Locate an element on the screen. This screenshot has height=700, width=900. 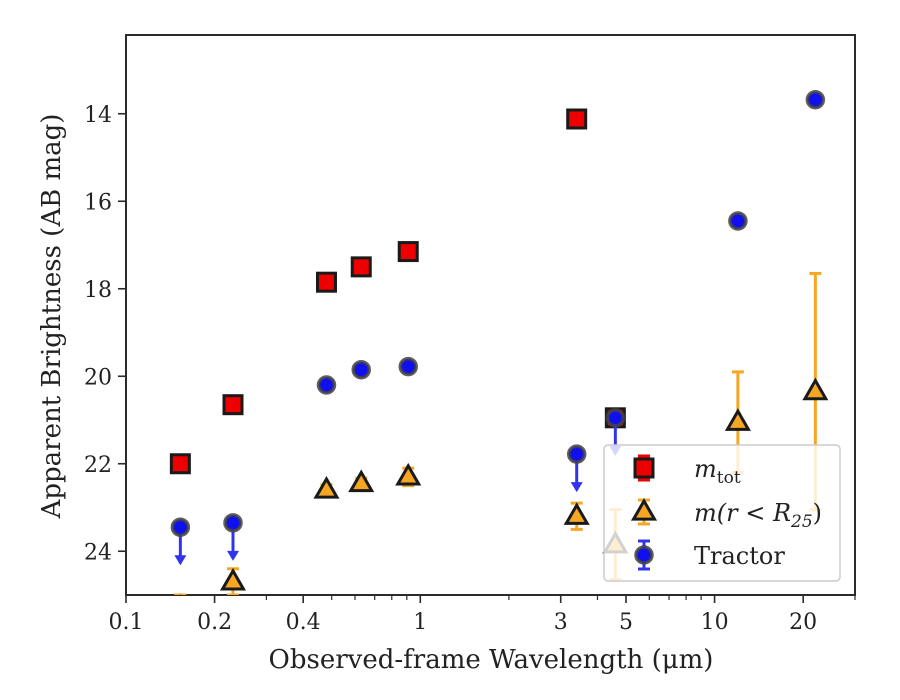
x-tick-label: 3 is located at coordinates (561, 622).